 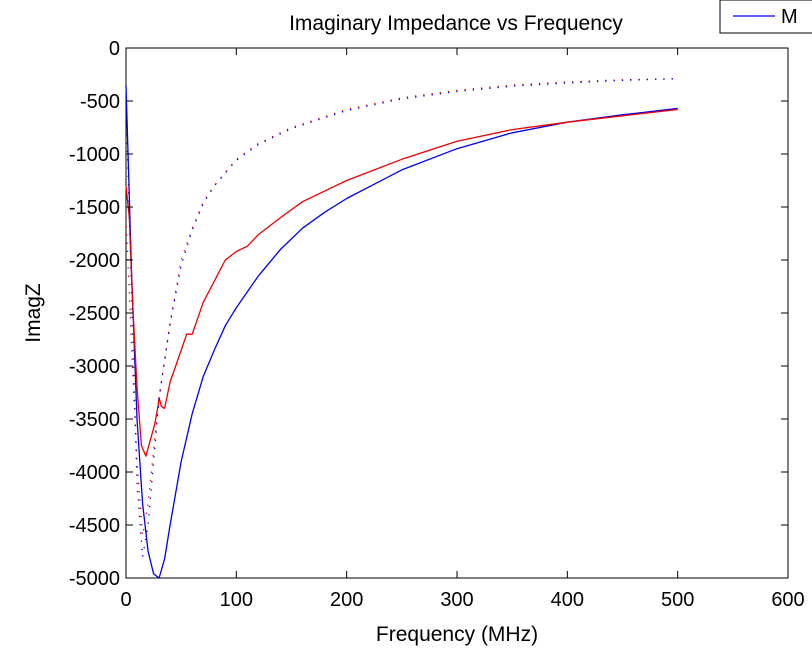 I want to click on legend-entry: M, so click(x=789, y=17).